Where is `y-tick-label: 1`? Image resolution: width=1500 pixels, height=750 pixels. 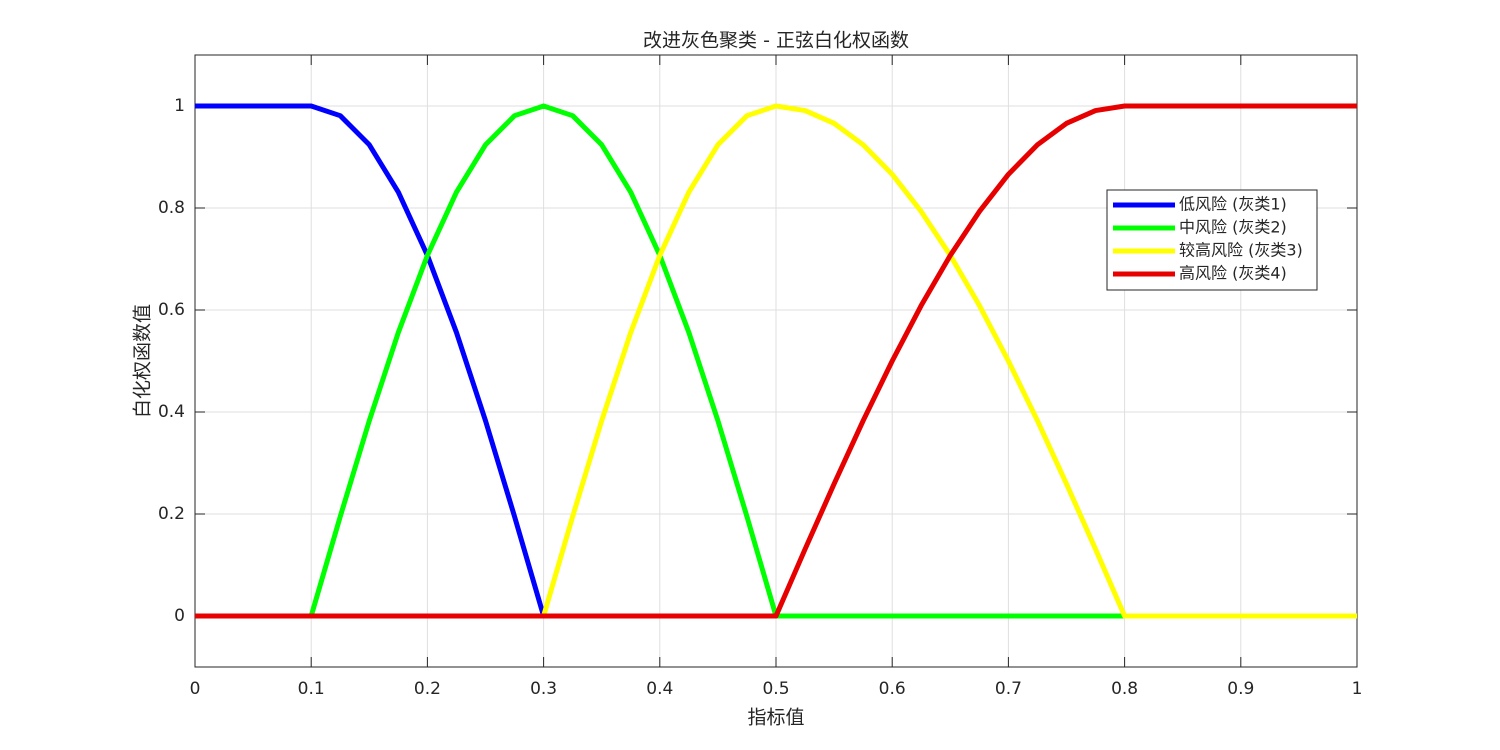 y-tick-label: 1 is located at coordinates (179, 106).